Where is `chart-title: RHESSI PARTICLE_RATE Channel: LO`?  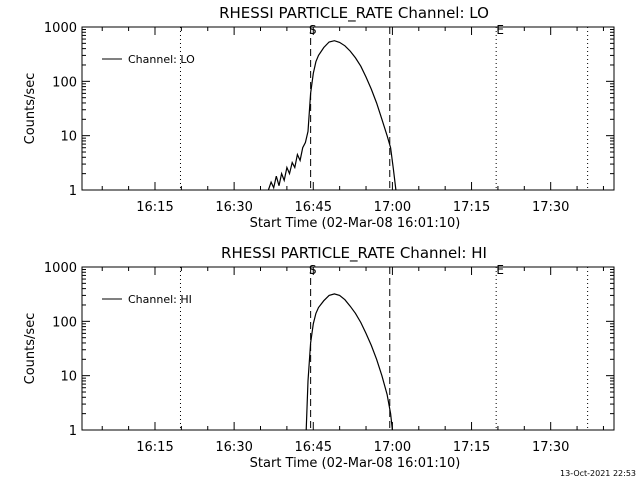
chart-title: RHESSI PARTICLE_RATE Channel: LO is located at coordinates (354, 13).